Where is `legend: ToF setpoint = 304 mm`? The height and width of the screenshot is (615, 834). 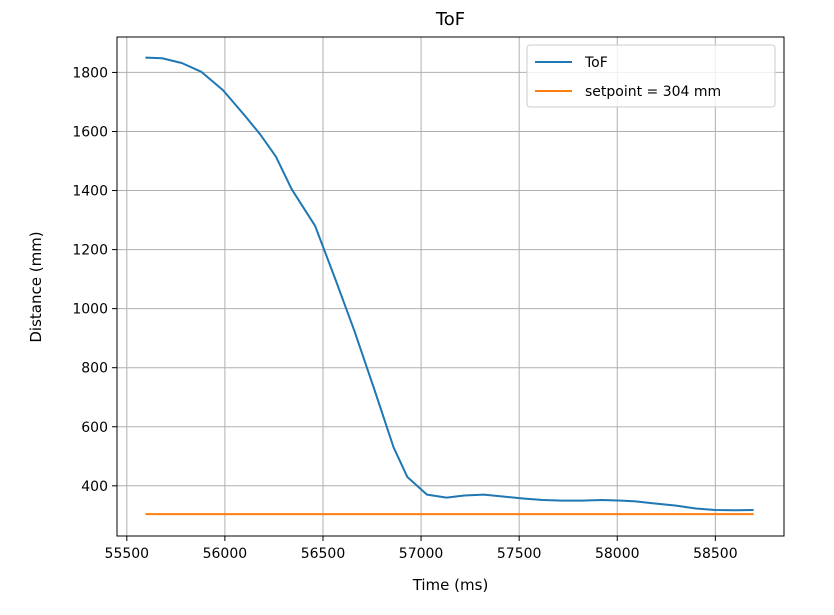 legend: ToF setpoint = 304 mm is located at coordinates (651, 76).